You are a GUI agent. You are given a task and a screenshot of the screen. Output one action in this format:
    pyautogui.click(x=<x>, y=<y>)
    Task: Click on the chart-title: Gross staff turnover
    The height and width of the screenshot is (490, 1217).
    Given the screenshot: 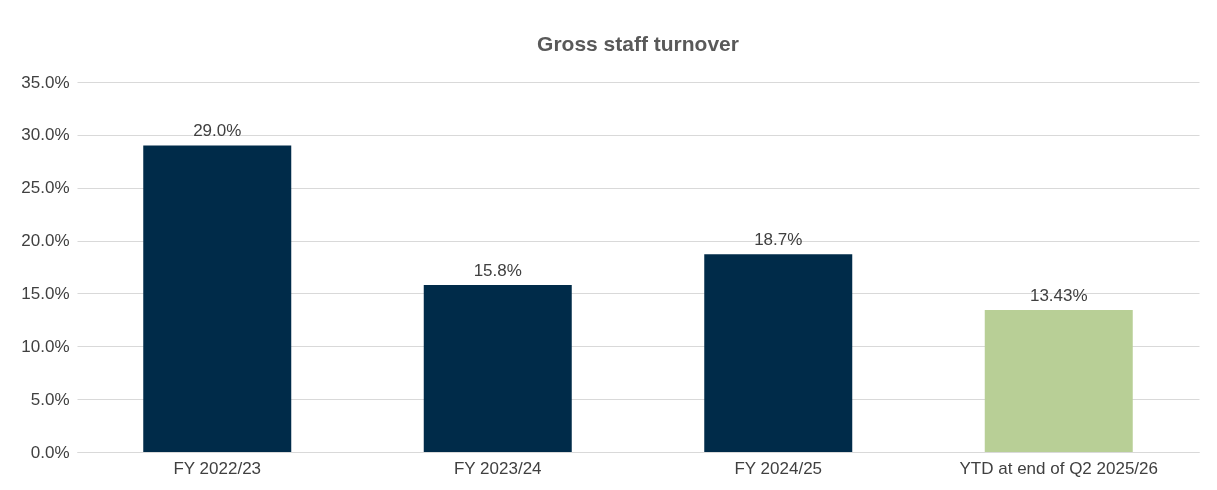 What is the action you would take?
    pyautogui.click(x=638, y=43)
    